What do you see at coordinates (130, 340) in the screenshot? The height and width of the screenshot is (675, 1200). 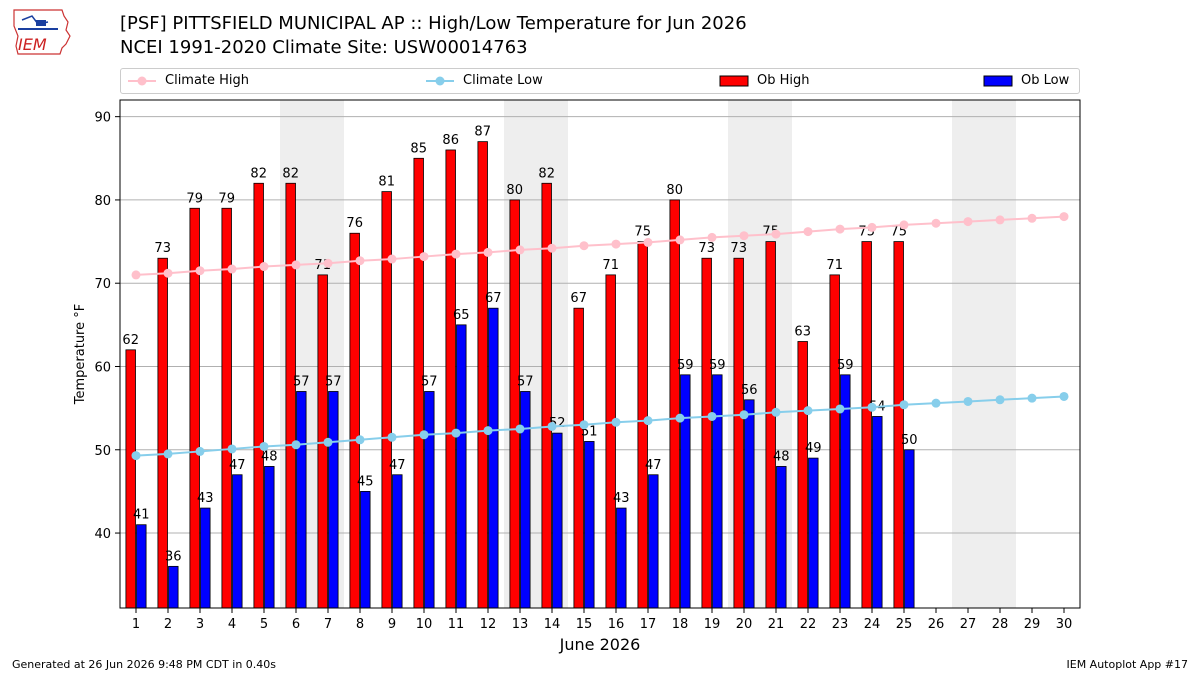 I see `ob-high-label-1: 62` at bounding box center [130, 340].